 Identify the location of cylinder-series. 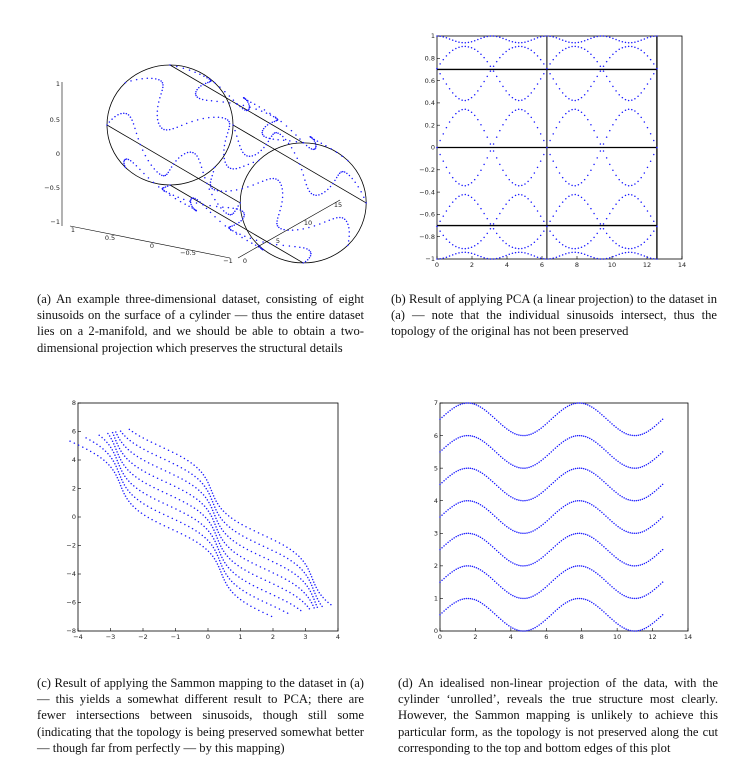
(173, 164).